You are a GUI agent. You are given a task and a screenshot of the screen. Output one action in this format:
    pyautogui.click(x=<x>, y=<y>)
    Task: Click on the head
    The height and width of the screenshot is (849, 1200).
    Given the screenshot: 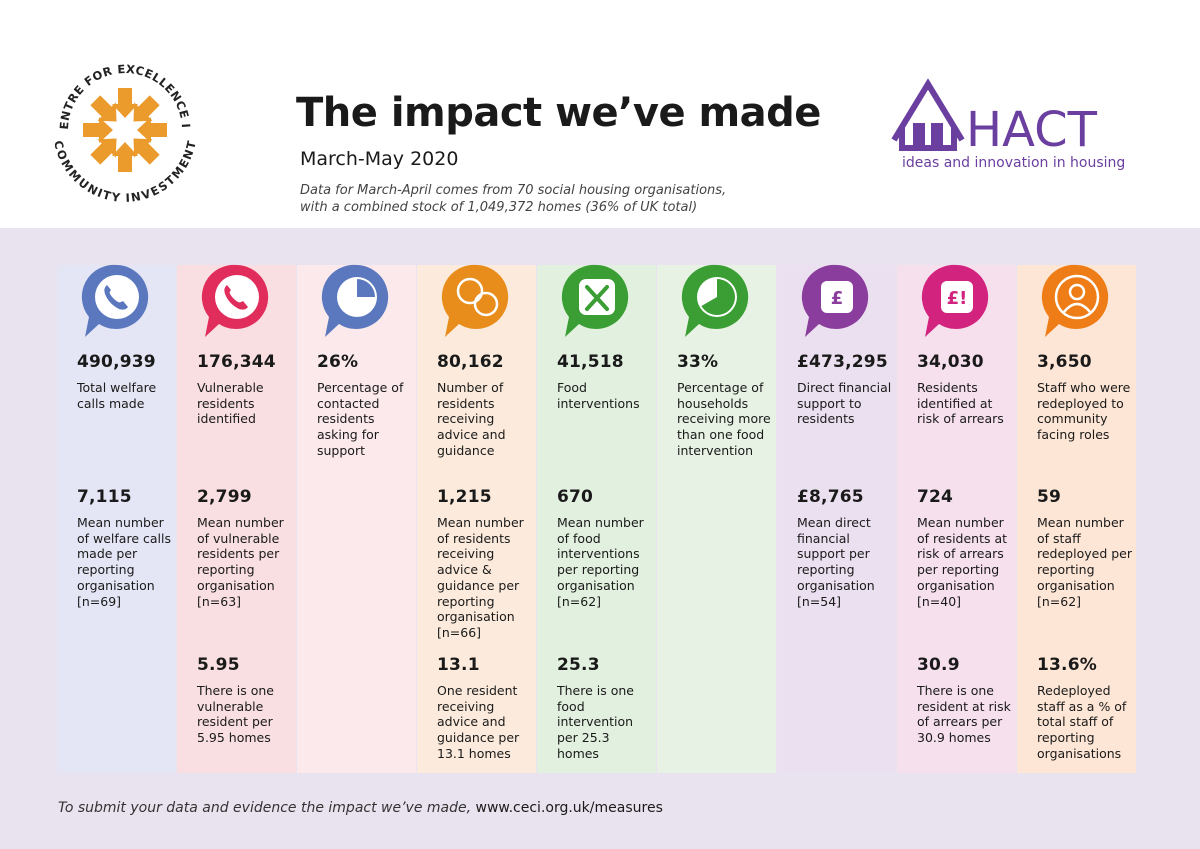 What is the action you would take?
    pyautogui.click(x=1077, y=292)
    